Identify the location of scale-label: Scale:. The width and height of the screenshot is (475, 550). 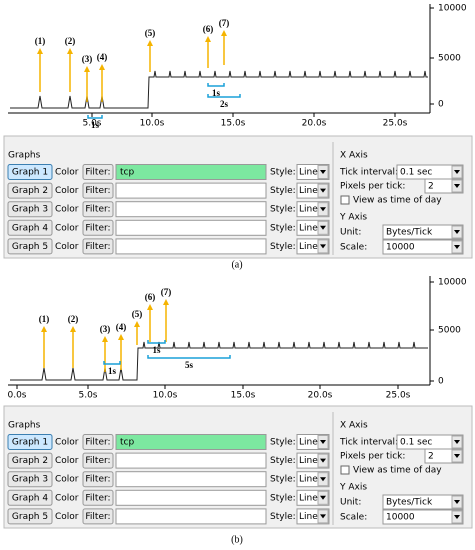
(353, 248).